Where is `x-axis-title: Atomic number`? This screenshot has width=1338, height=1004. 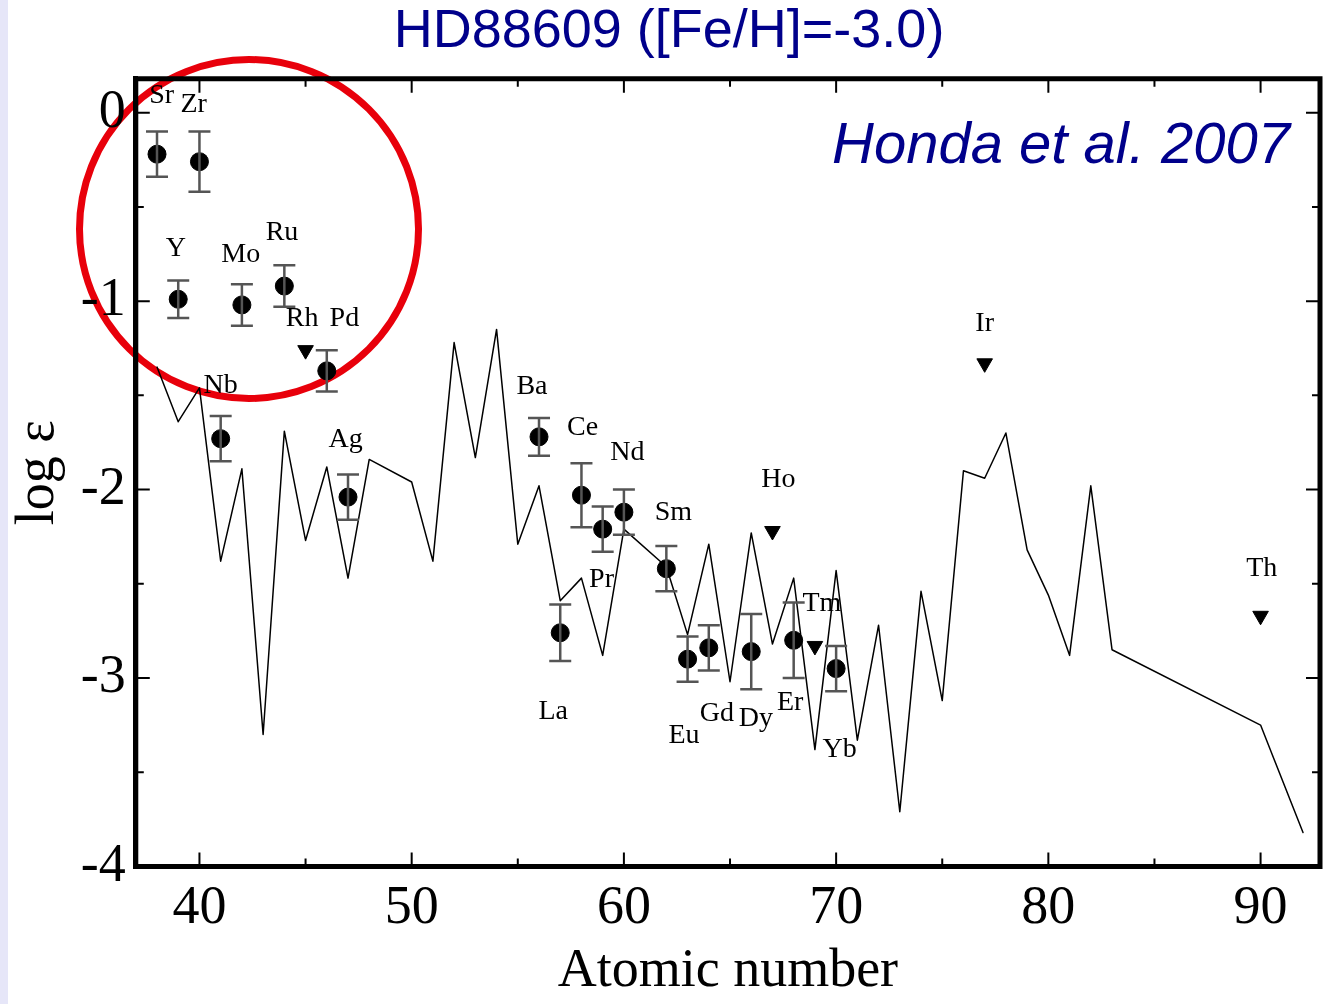
x-axis-title: Atomic number is located at coordinates (728, 967).